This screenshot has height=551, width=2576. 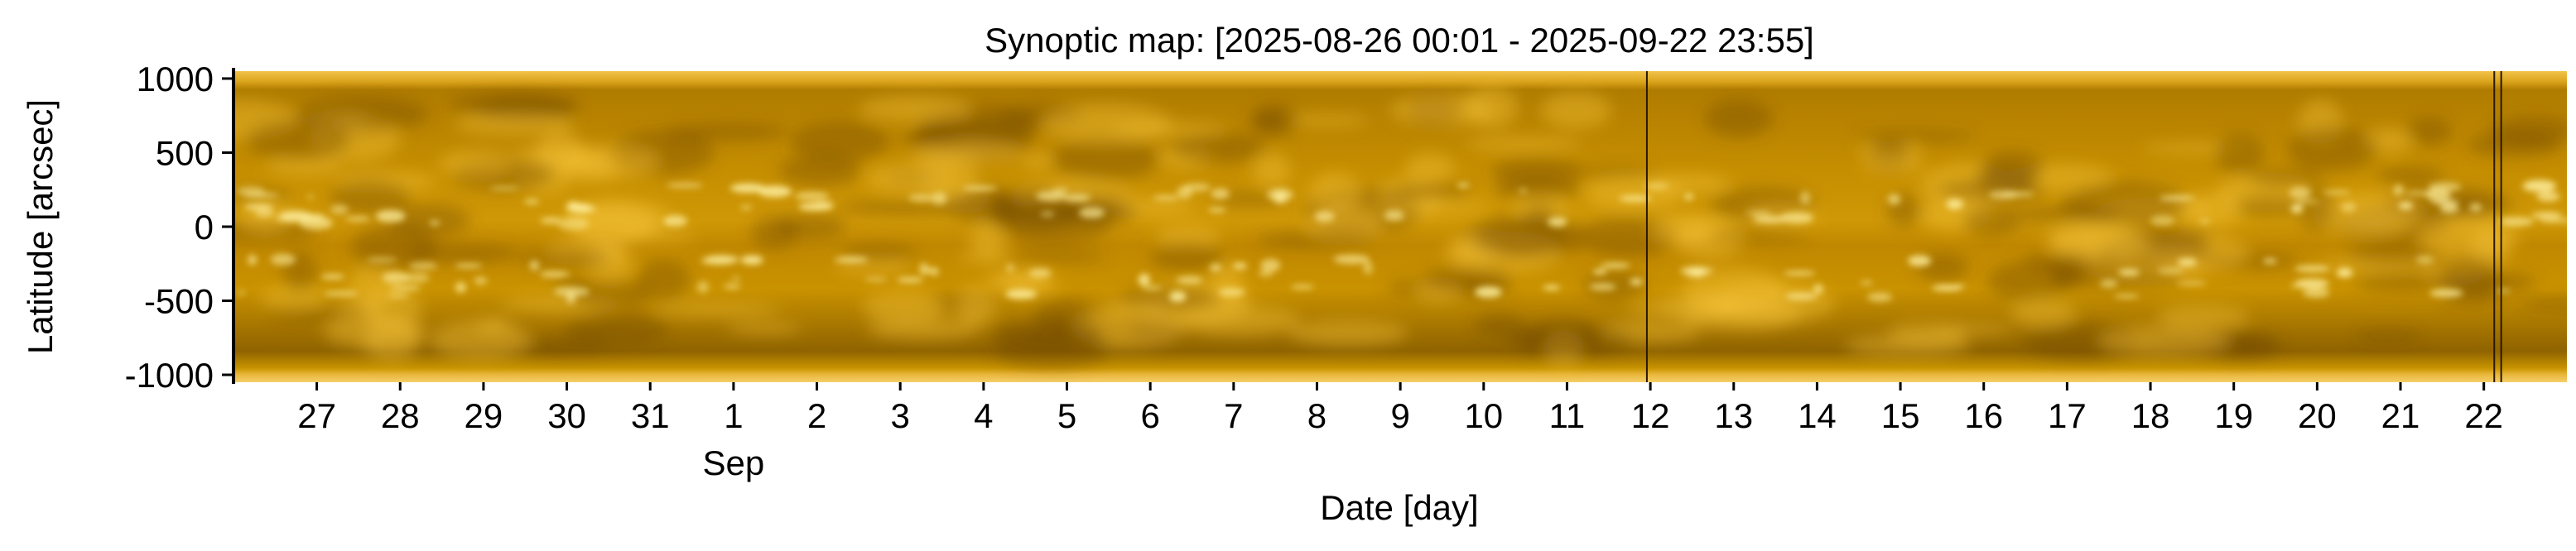 What do you see at coordinates (1733, 415) in the screenshot?
I see `x-tick-label: 13` at bounding box center [1733, 415].